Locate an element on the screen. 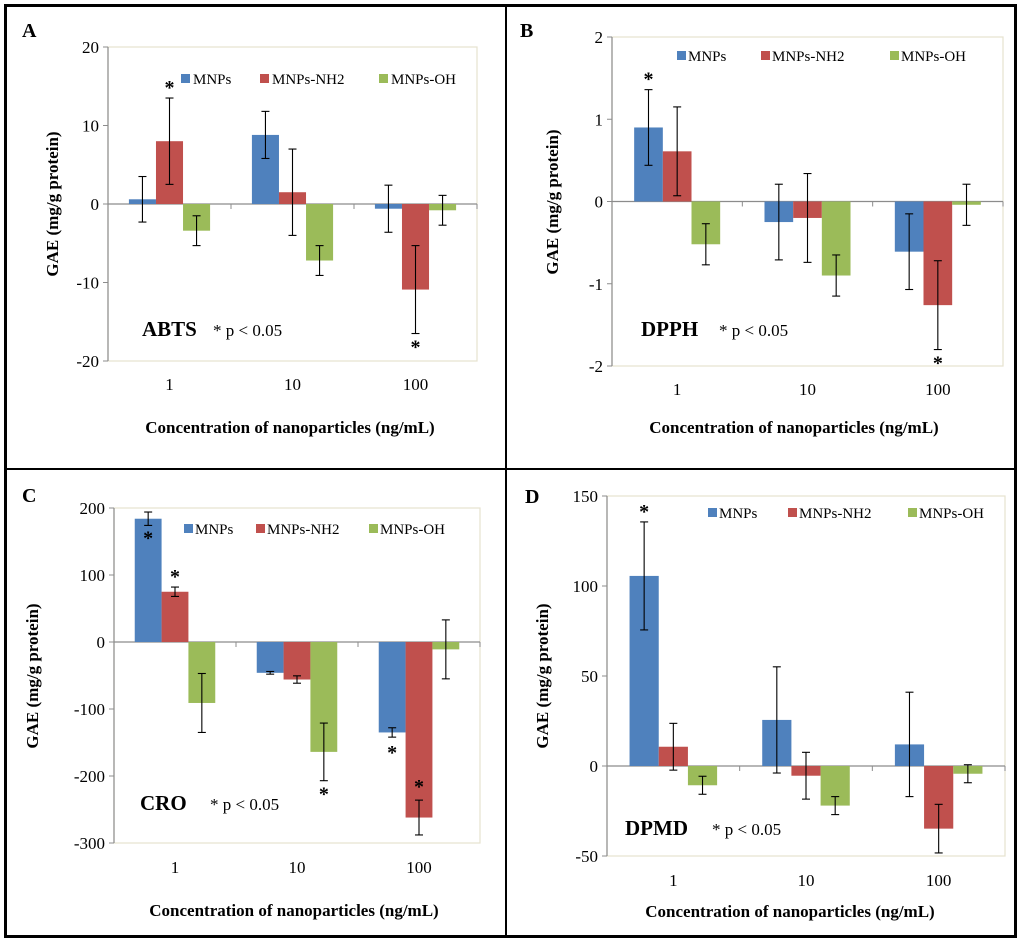 The width and height of the screenshot is (1024, 943). y-tick-label: 2 is located at coordinates (599, 37).